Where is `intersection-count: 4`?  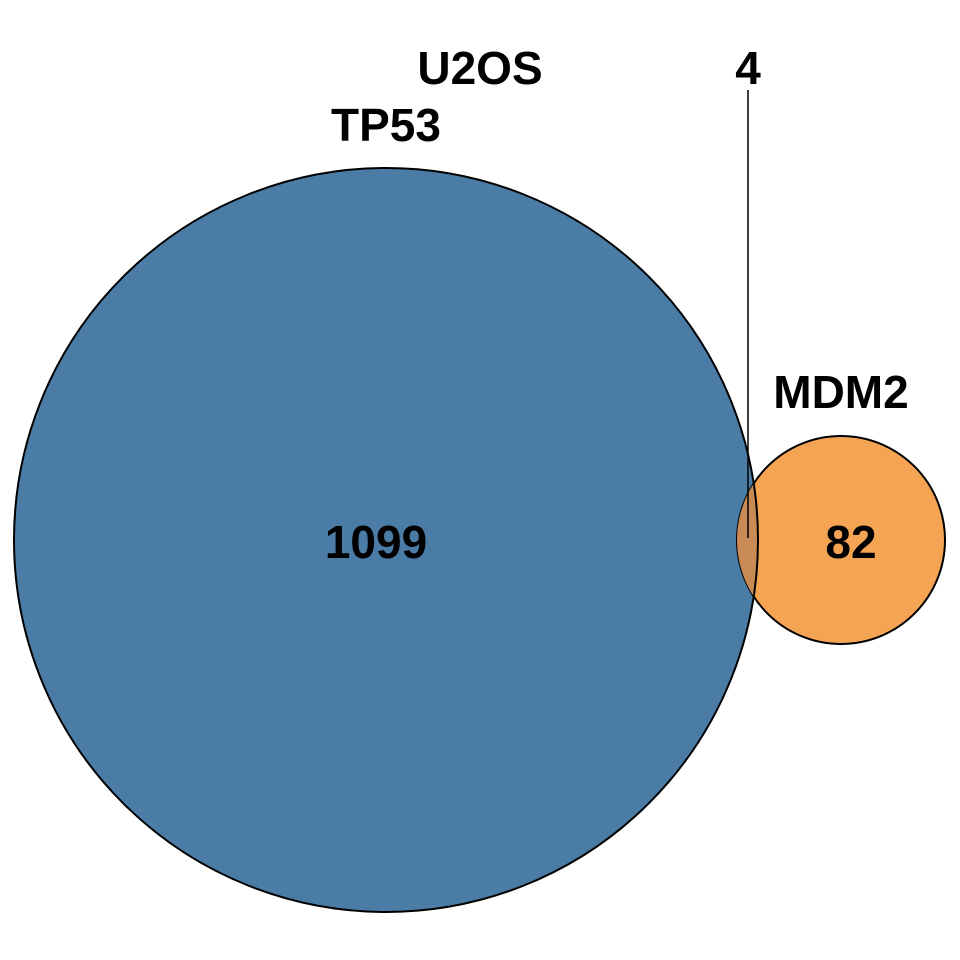
intersection-count: 4 is located at coordinates (748, 68).